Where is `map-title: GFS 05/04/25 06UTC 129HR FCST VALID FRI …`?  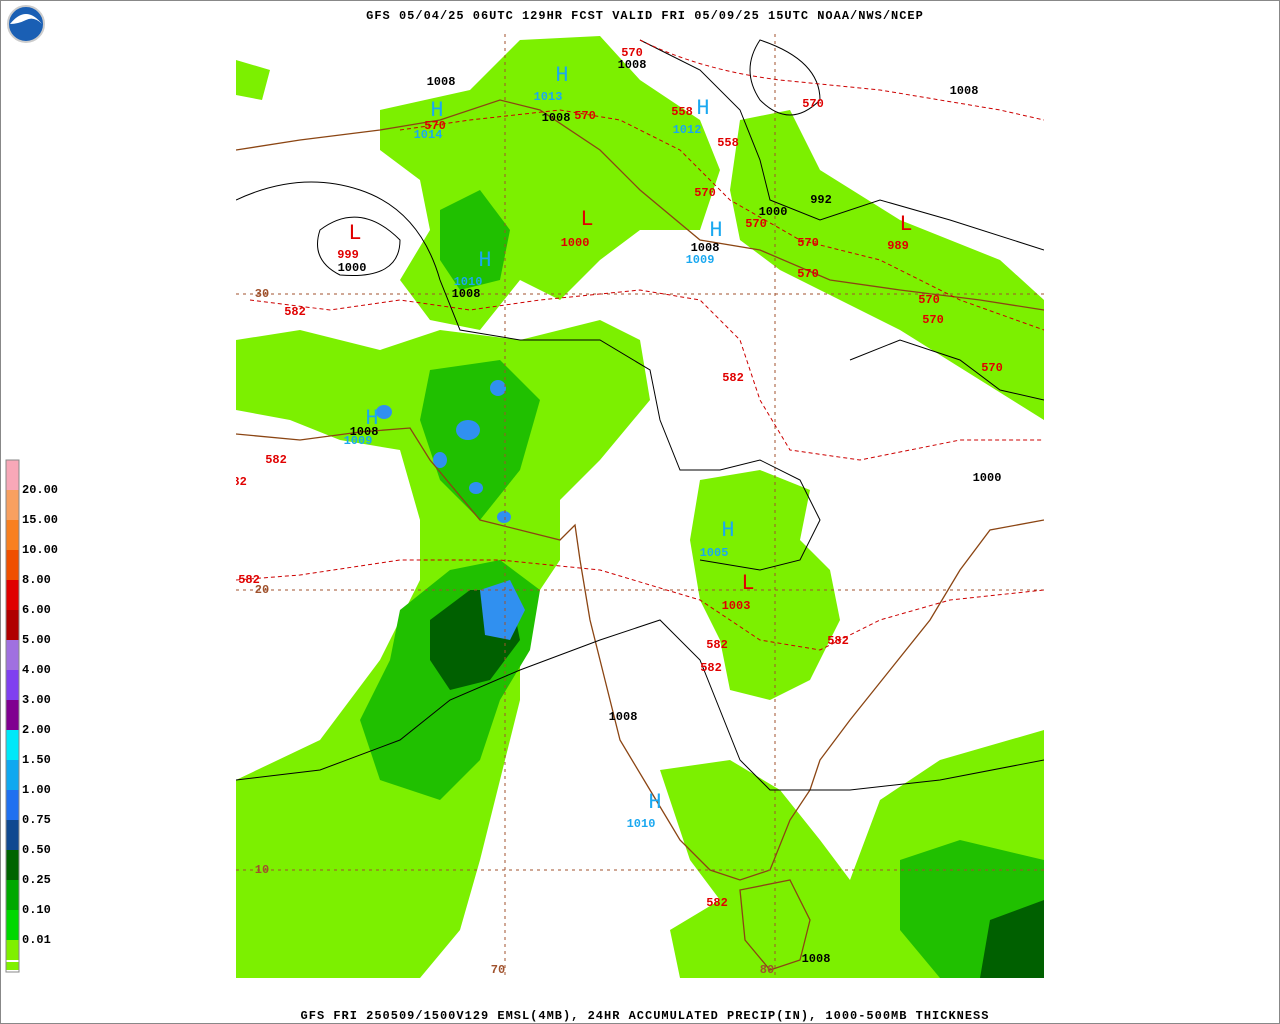 map-title: GFS 05/04/25 06UTC 129HR FCST VALID FRI … is located at coordinates (645, 16).